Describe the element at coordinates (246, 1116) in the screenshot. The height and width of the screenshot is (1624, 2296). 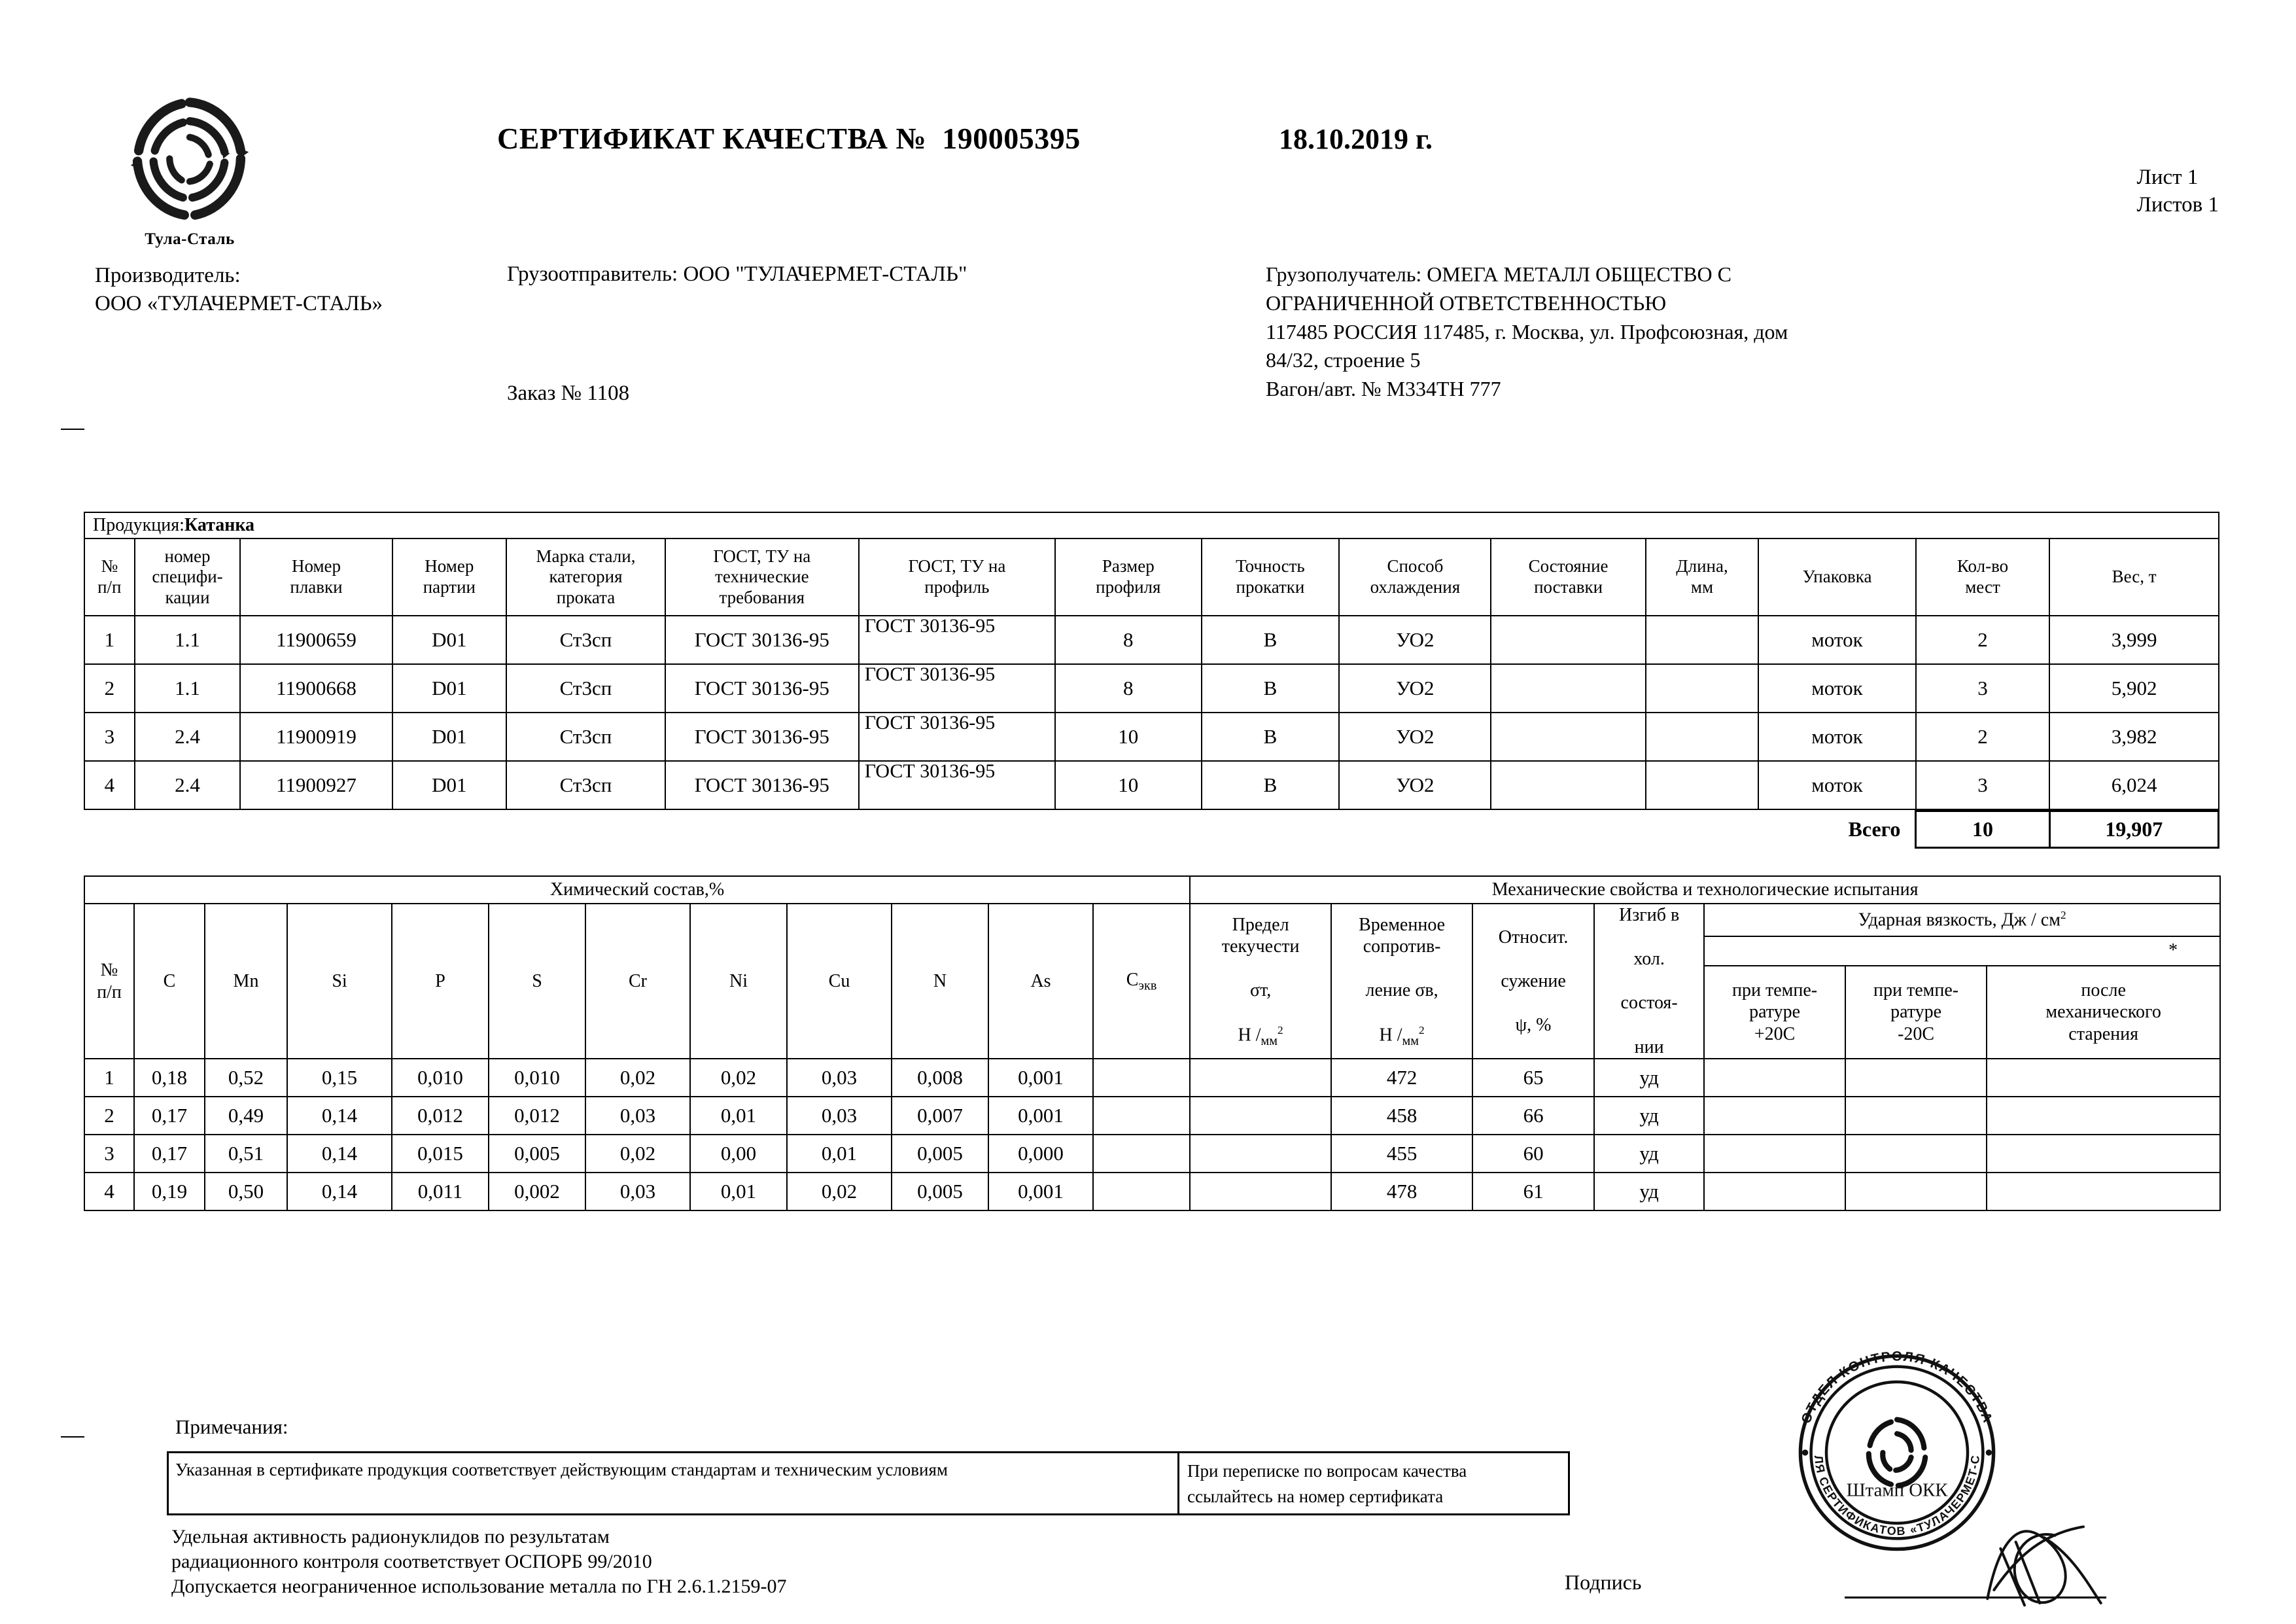
I see `cell-mn: 0,49` at that location.